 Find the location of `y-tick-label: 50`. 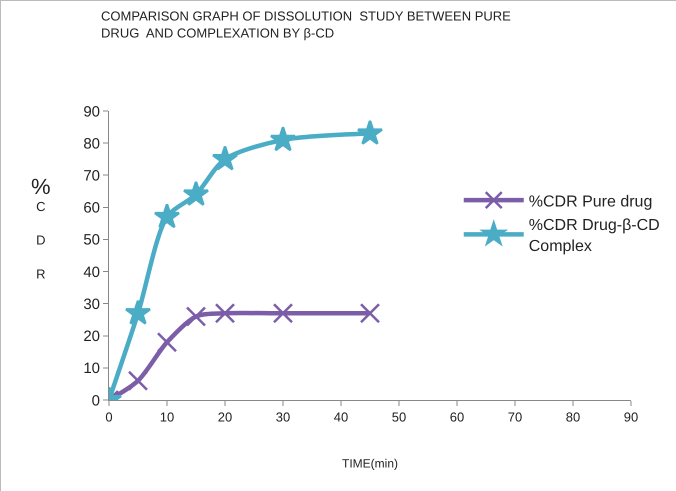

y-tick-label: 50 is located at coordinates (91, 240).